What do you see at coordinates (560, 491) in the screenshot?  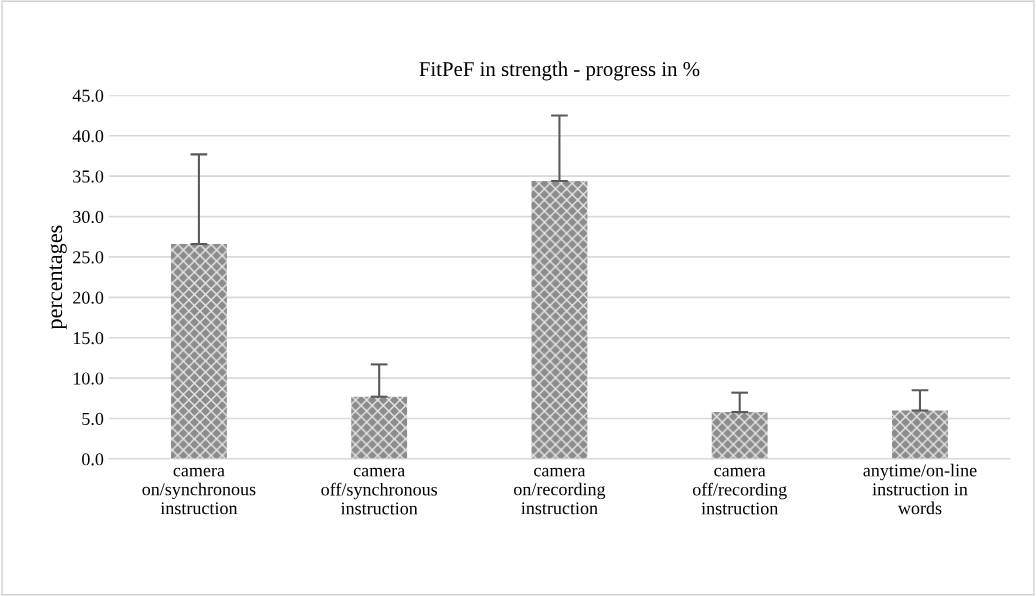 I see `x-tick-label: camera on/recording instruction` at bounding box center [560, 491].